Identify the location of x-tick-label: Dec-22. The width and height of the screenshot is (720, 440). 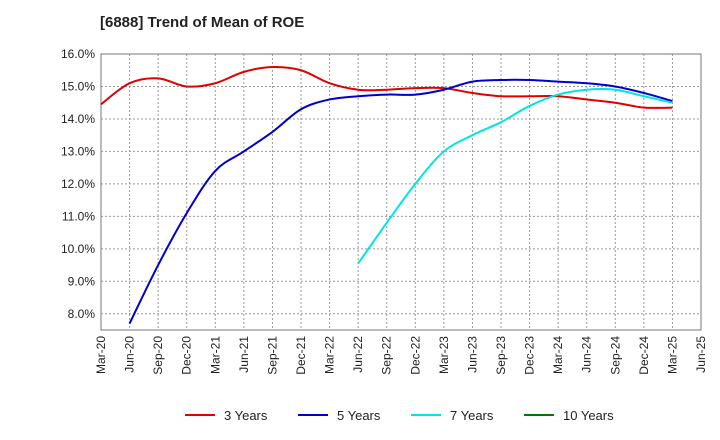
(415, 355).